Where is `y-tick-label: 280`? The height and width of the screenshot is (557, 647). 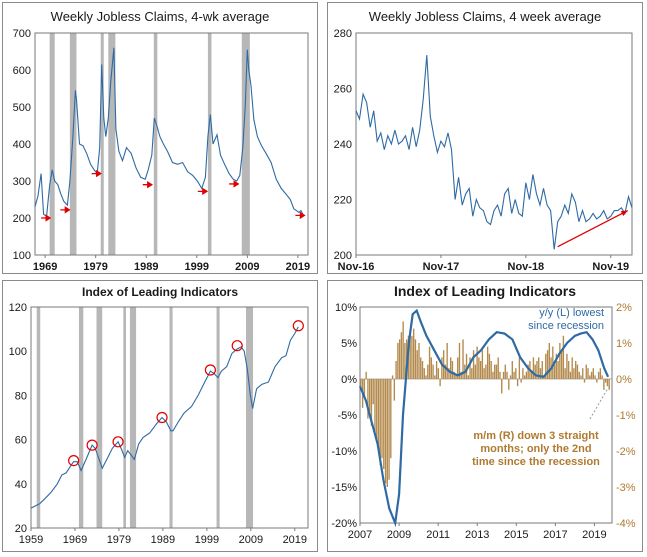 y-tick-label: 280 is located at coordinates (343, 34).